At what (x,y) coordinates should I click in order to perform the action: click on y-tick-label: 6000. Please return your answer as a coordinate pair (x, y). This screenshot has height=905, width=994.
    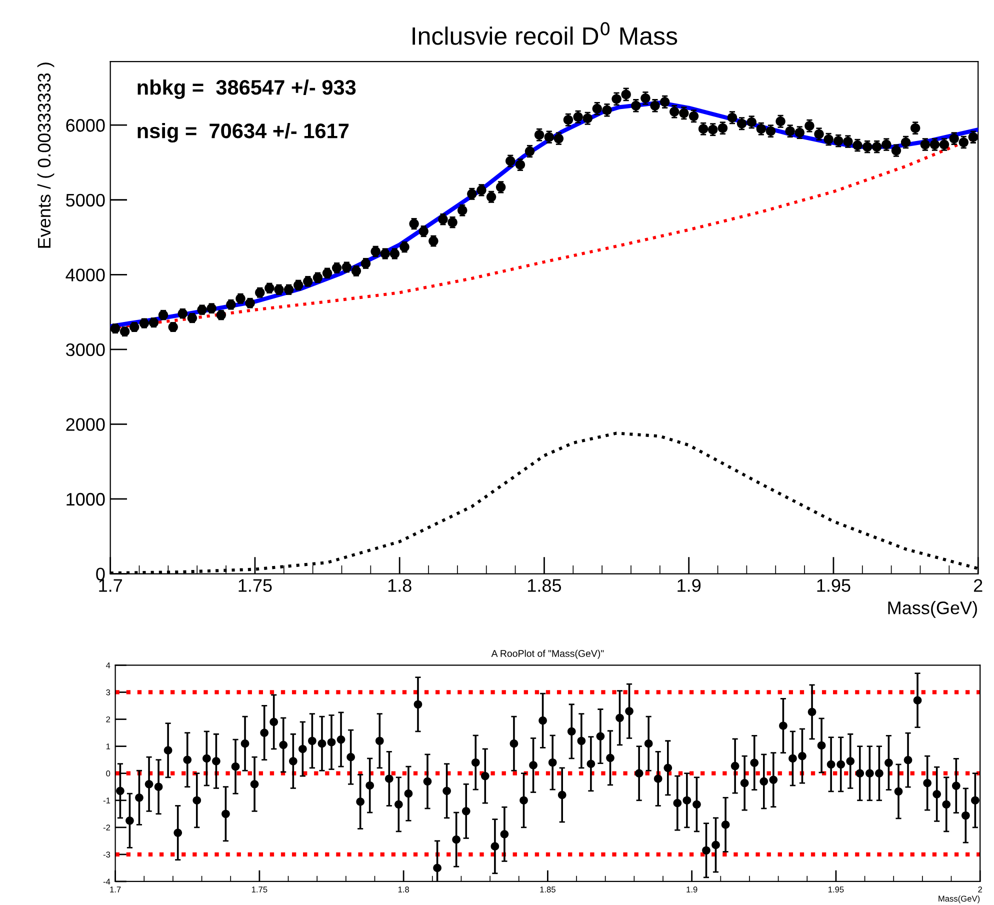
    Looking at the image, I should click on (85, 125).